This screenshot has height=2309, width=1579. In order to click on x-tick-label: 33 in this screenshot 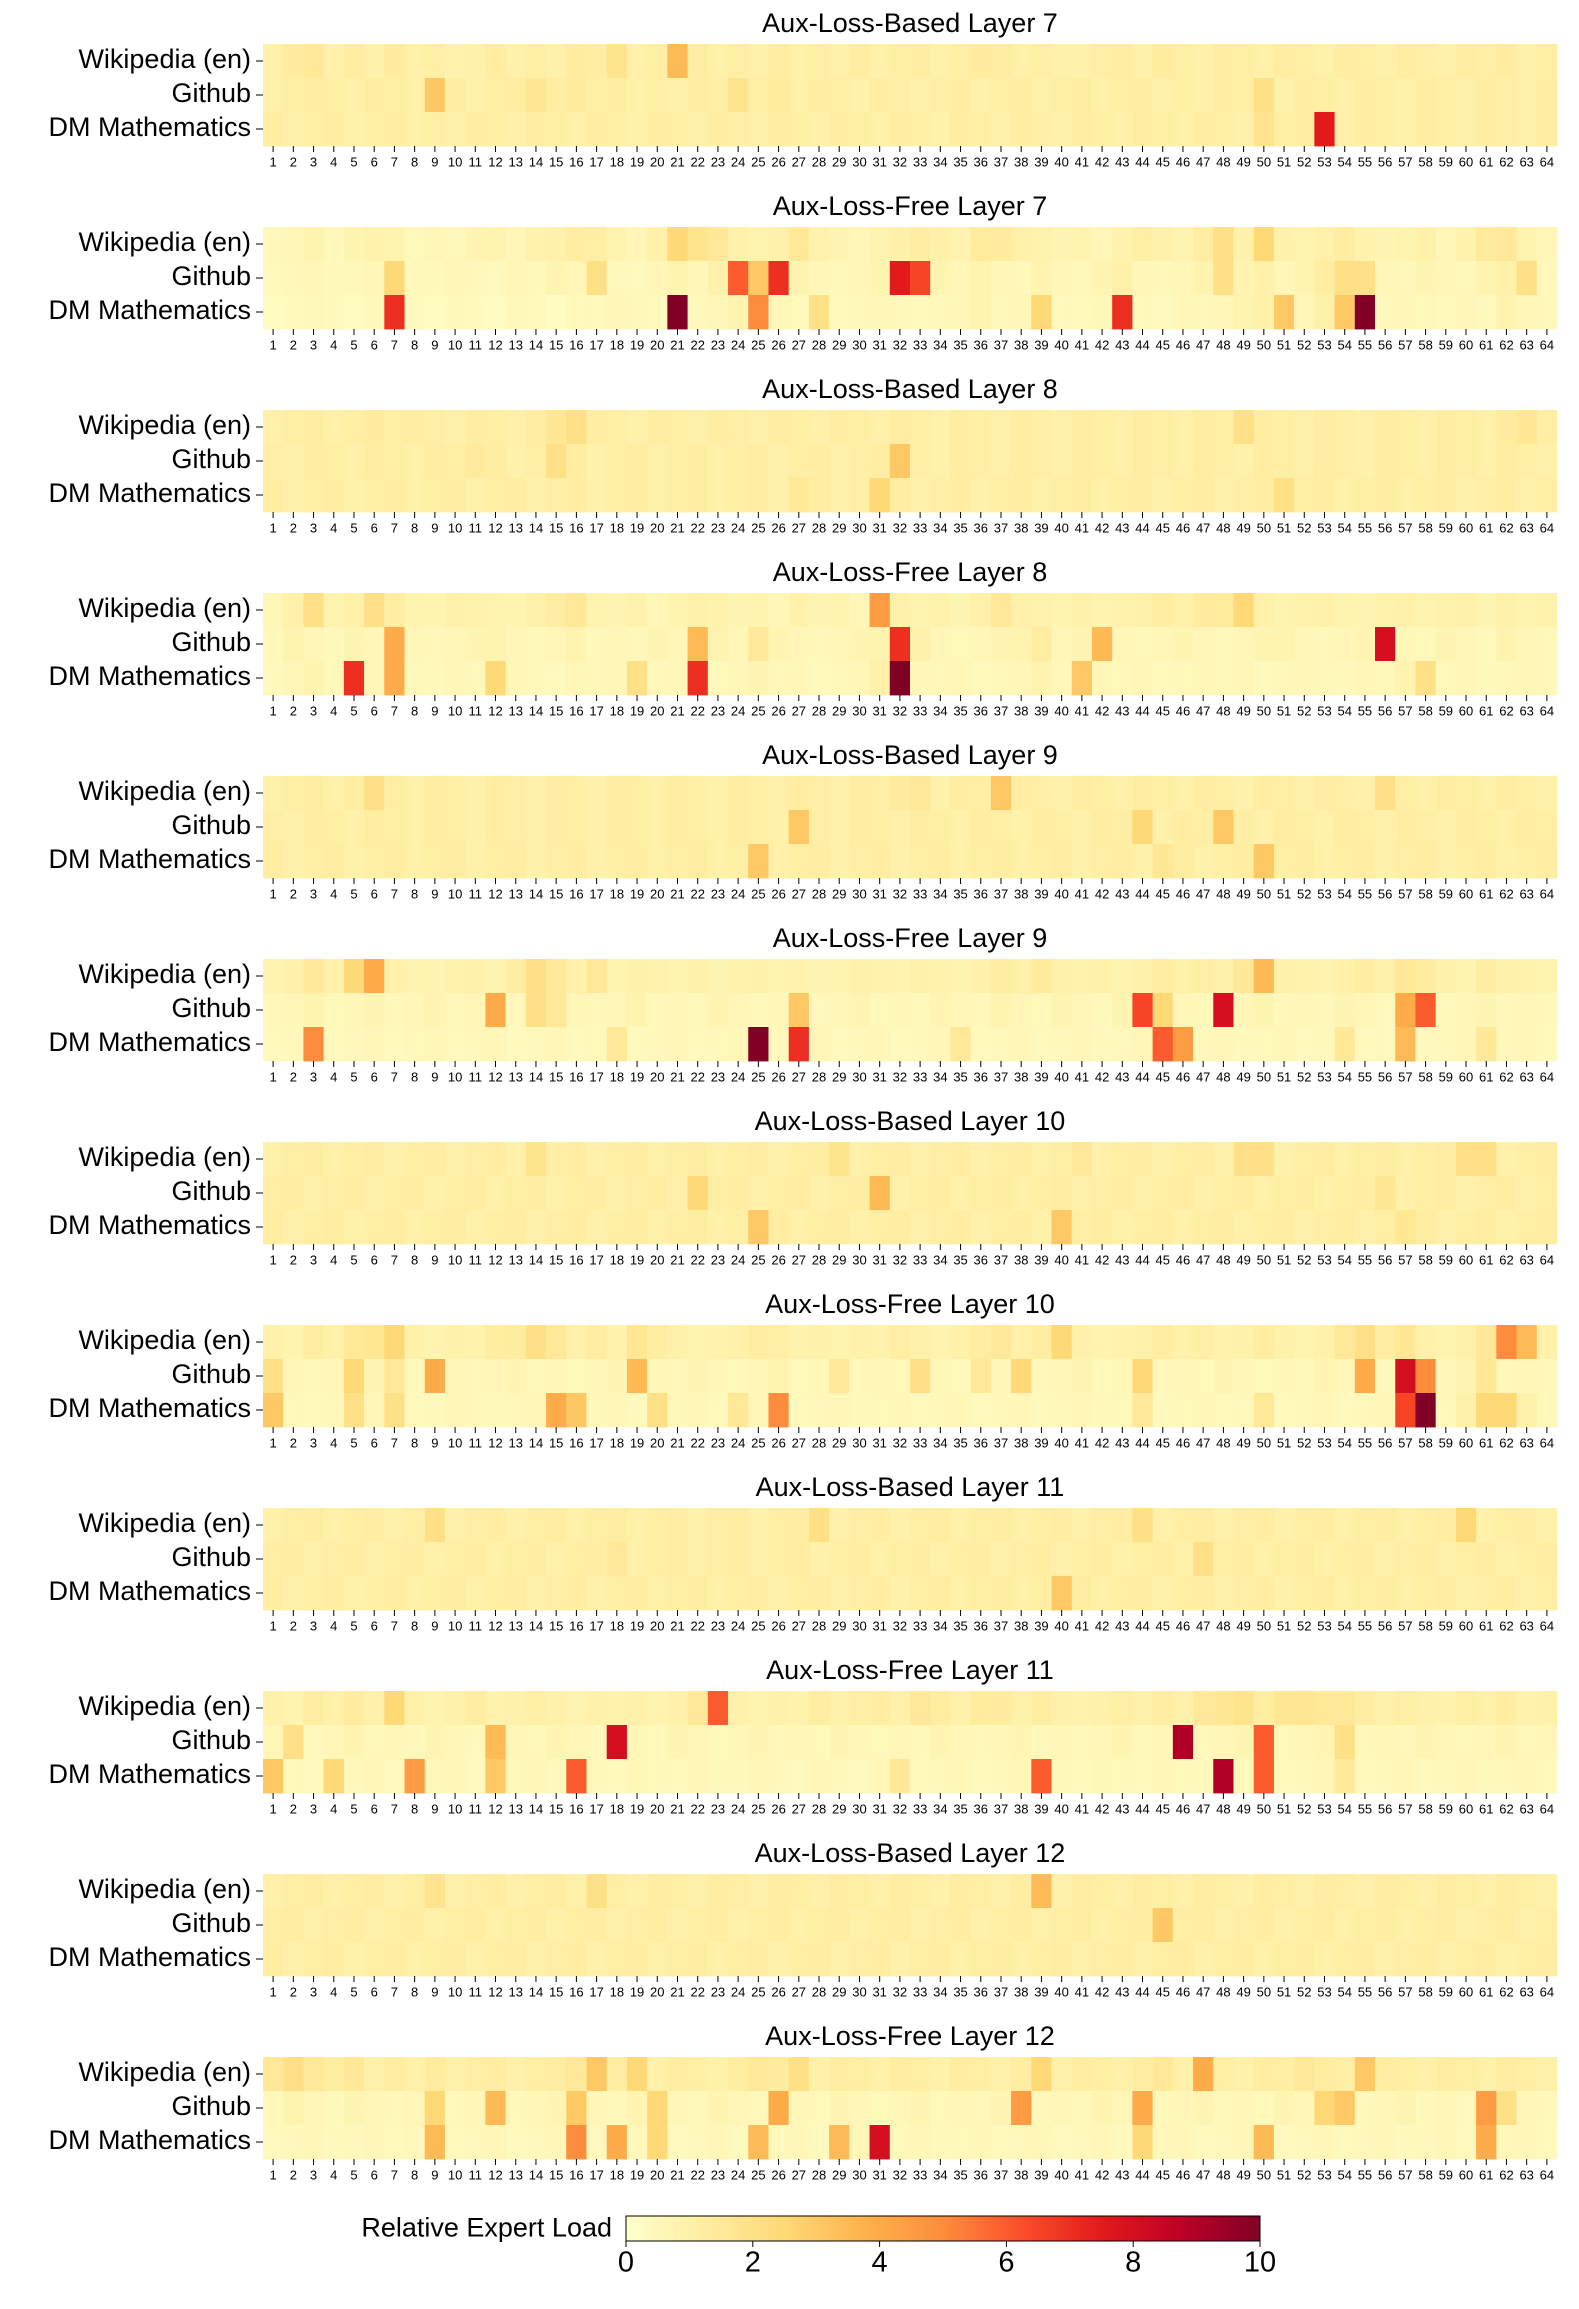, I will do `click(920, 1625)`.